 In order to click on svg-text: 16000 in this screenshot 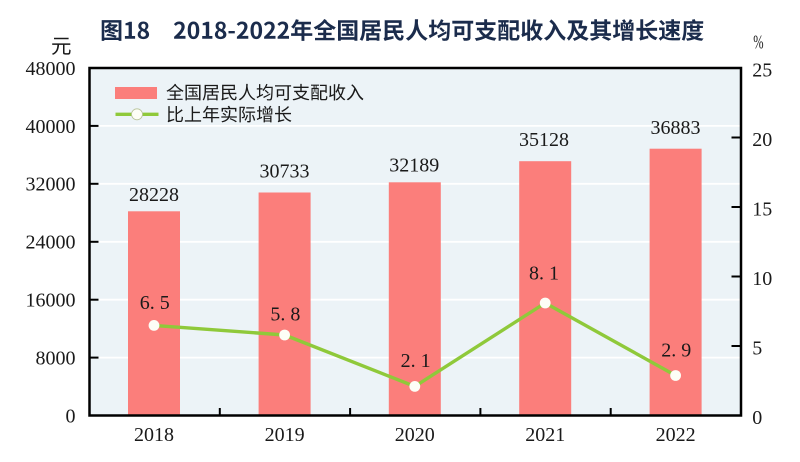, I will do `click(51, 301)`.